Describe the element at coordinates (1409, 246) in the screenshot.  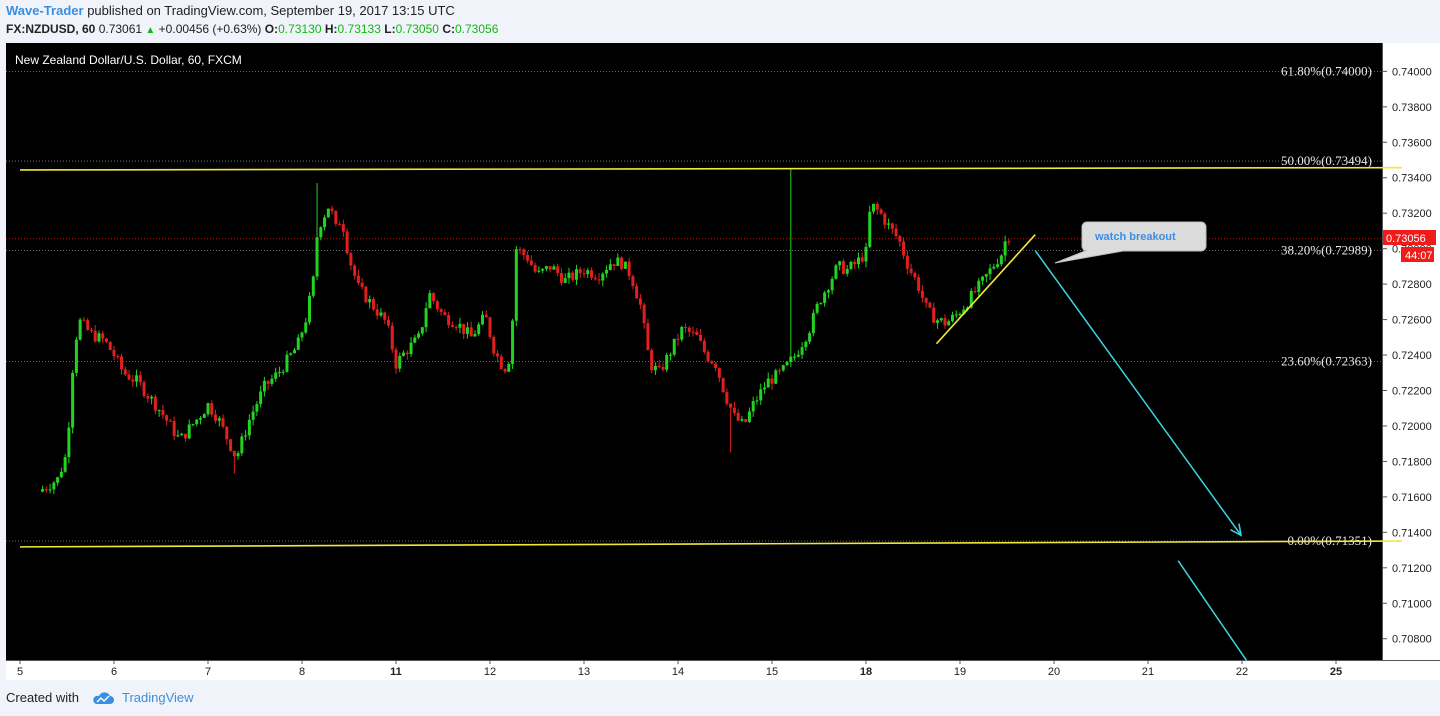
I see `current-price-tag: 0.73056 44:07` at that location.